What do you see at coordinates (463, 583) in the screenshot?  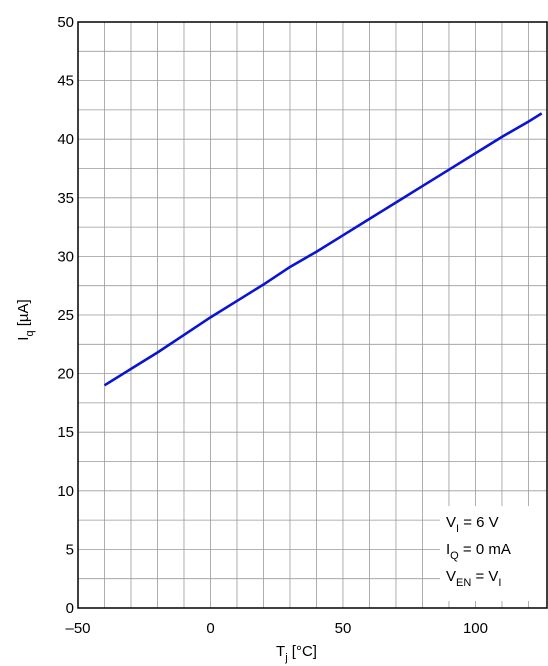 I see `subscript: EN` at bounding box center [463, 583].